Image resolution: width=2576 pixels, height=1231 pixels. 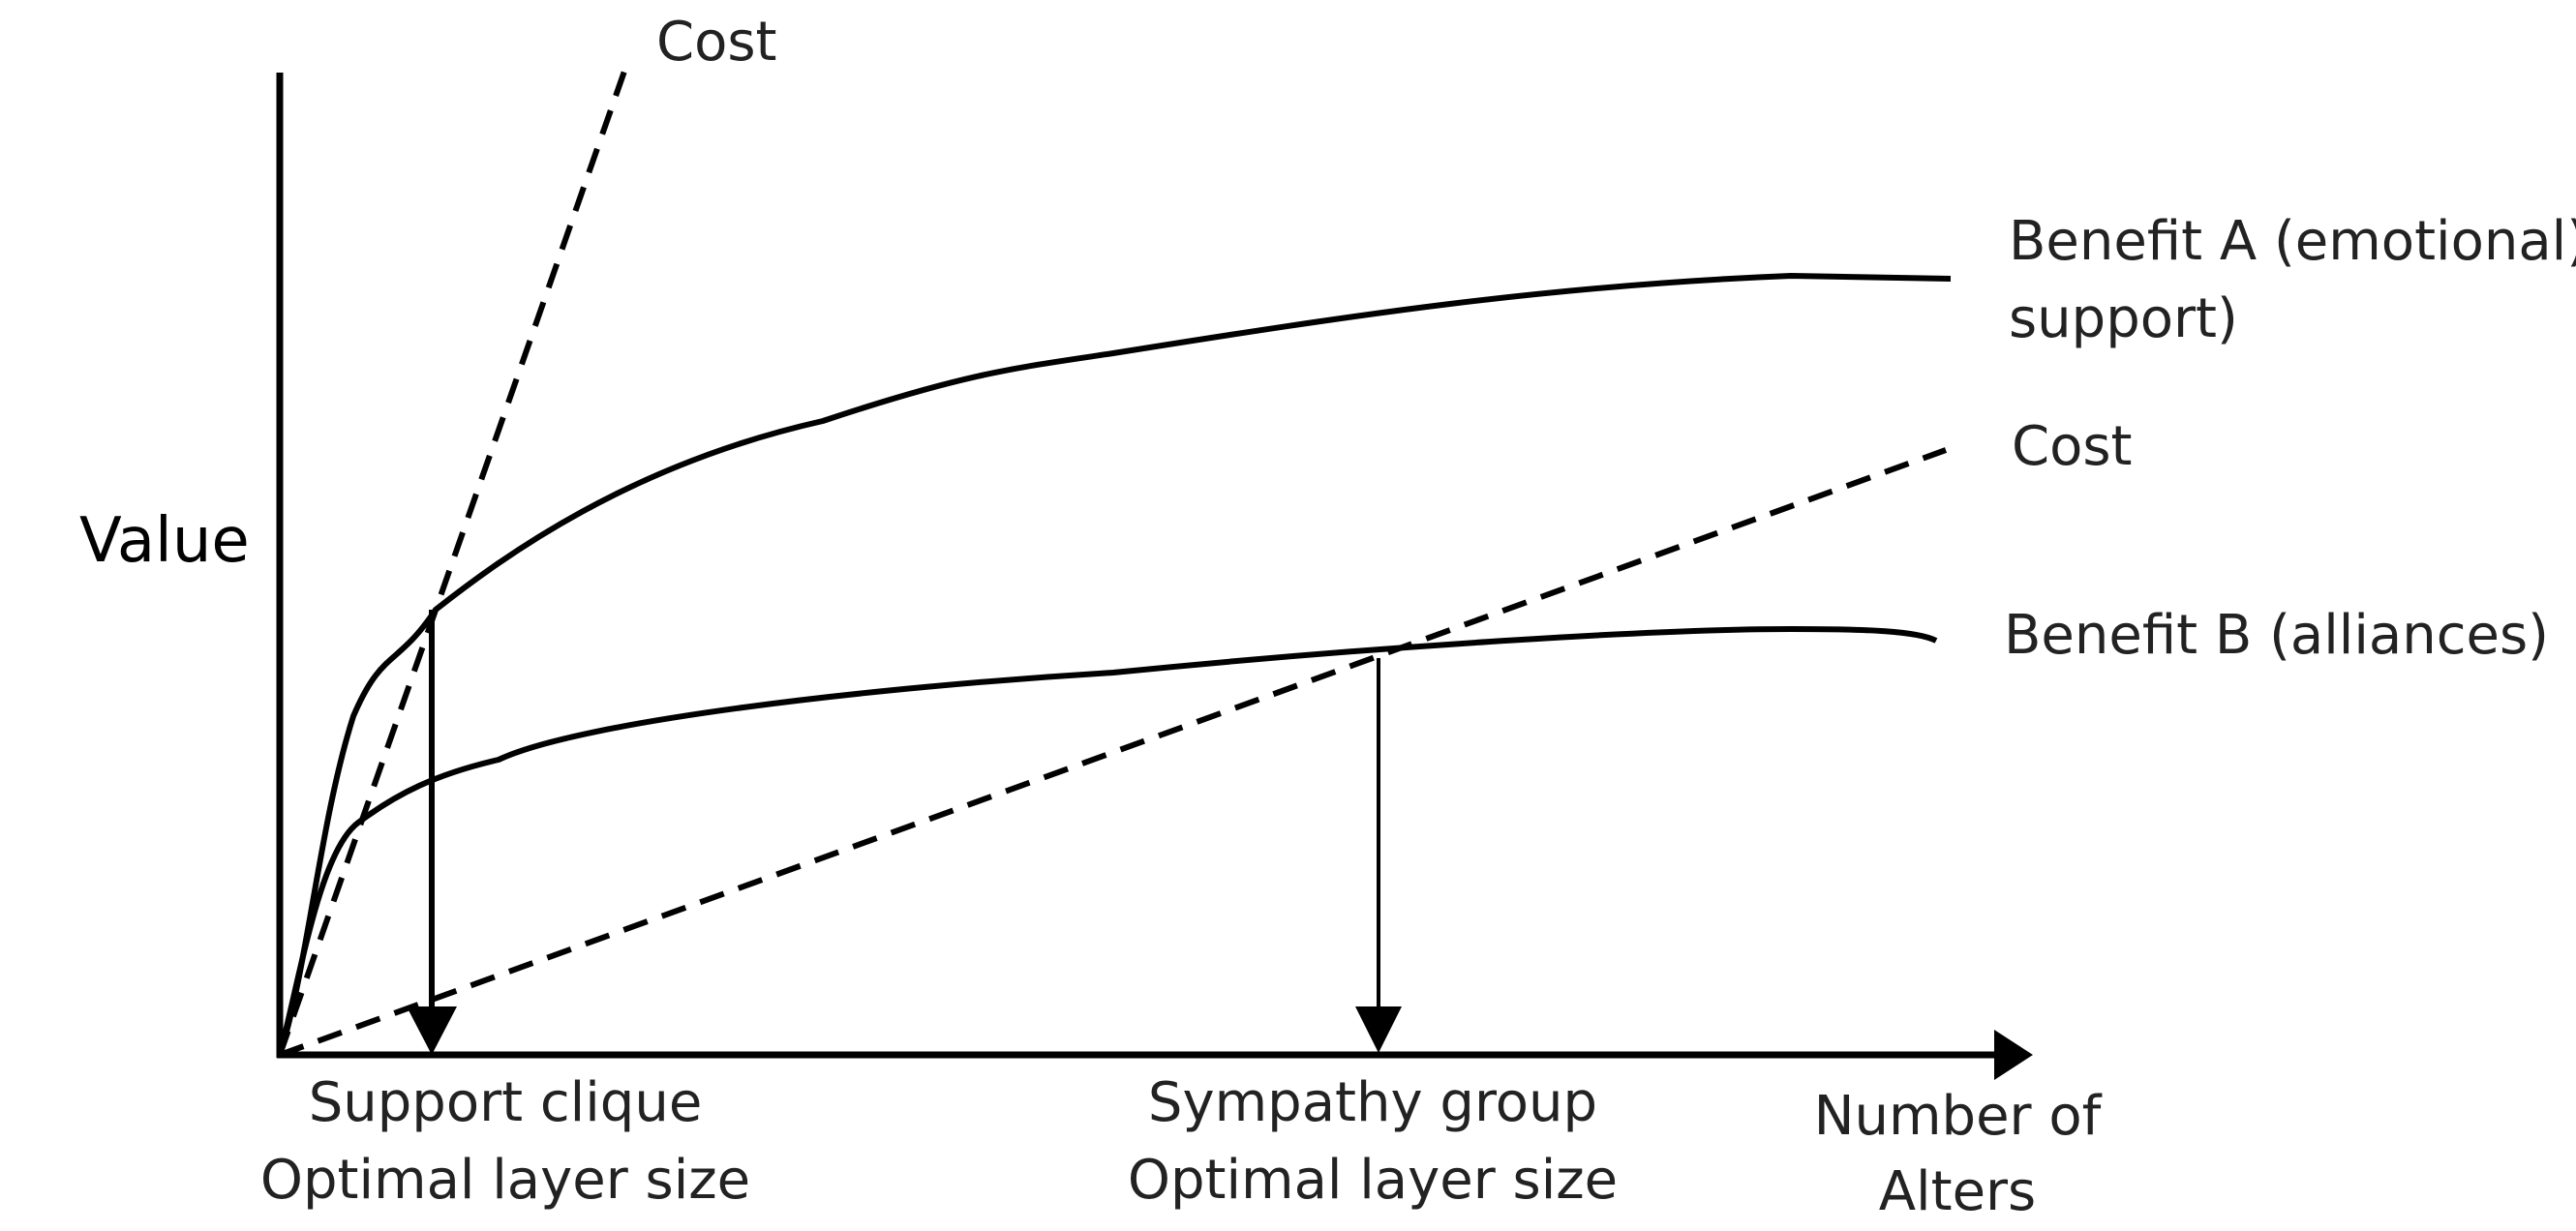 What do you see at coordinates (2292, 241) in the screenshot?
I see `benefit-a-label-line1: Benefit A (emotional)` at bounding box center [2292, 241].